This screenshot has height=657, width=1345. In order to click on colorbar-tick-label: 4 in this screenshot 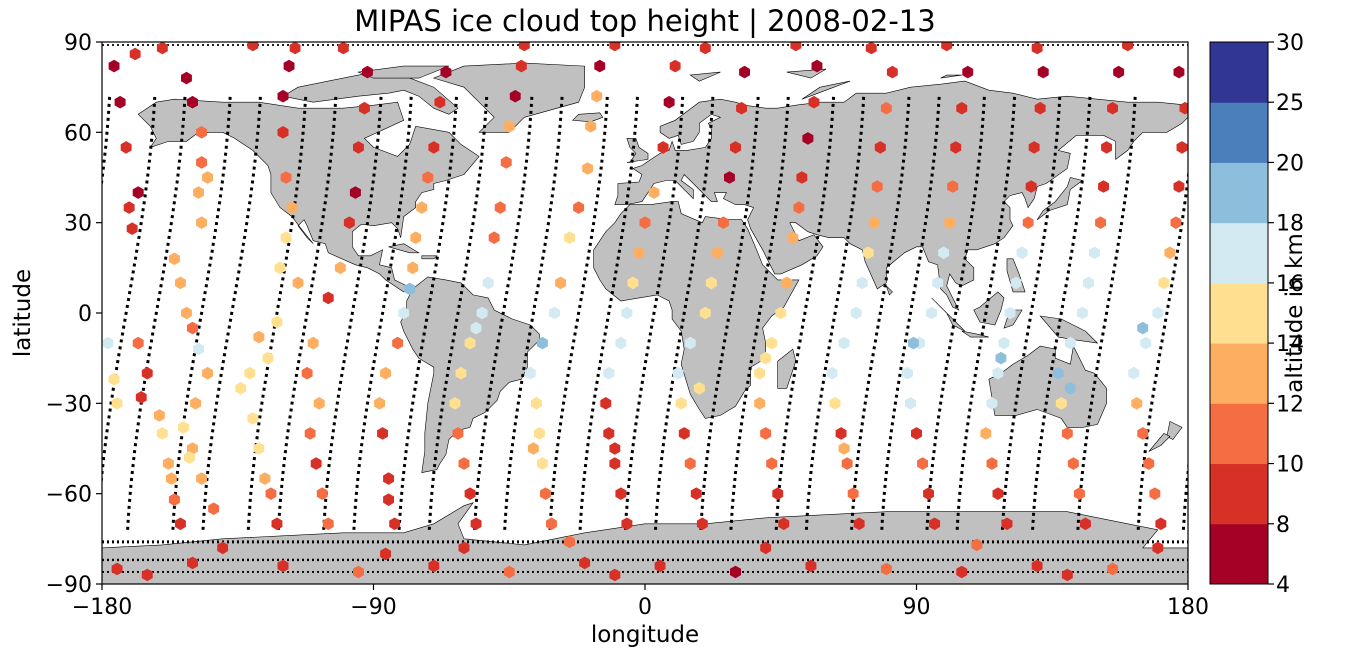, I will do `click(1283, 585)`.